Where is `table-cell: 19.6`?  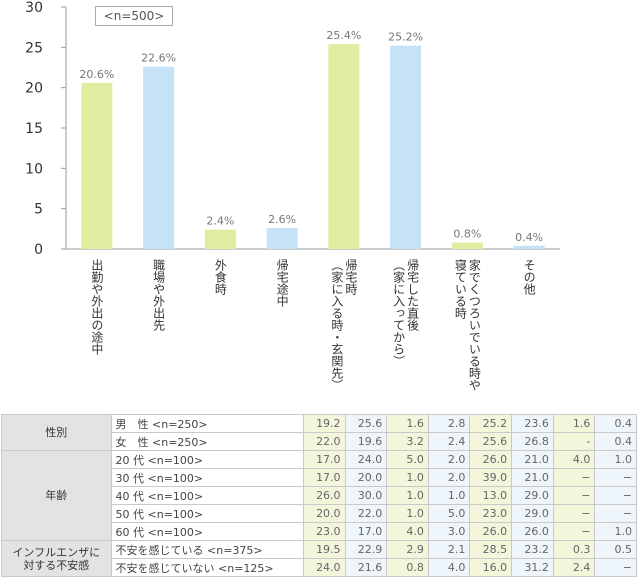
table-cell: 19.6 is located at coordinates (366, 441).